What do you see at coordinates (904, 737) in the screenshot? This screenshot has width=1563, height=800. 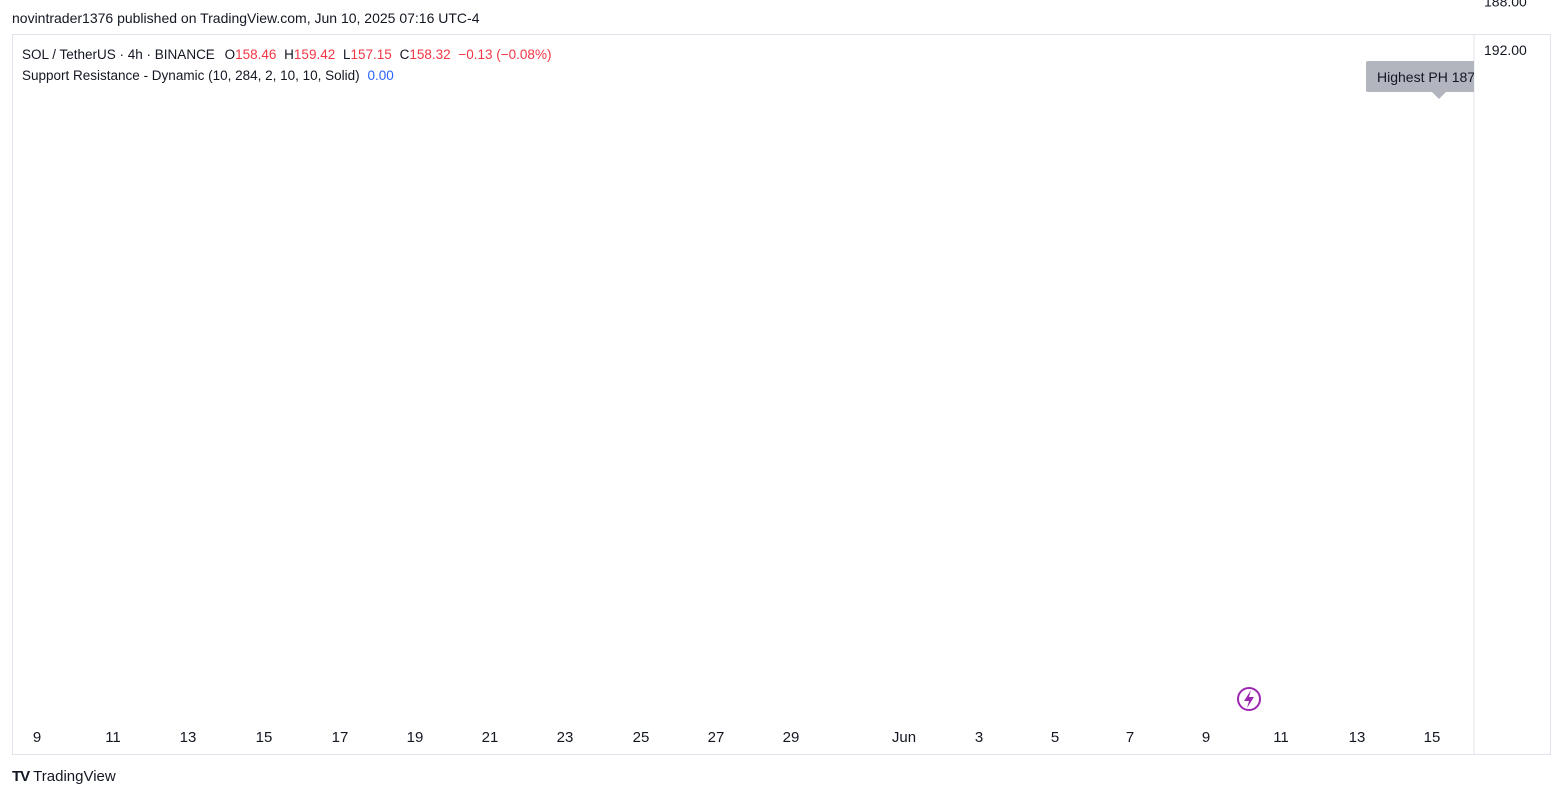 I see `x-tick-label: Jun` at bounding box center [904, 737].